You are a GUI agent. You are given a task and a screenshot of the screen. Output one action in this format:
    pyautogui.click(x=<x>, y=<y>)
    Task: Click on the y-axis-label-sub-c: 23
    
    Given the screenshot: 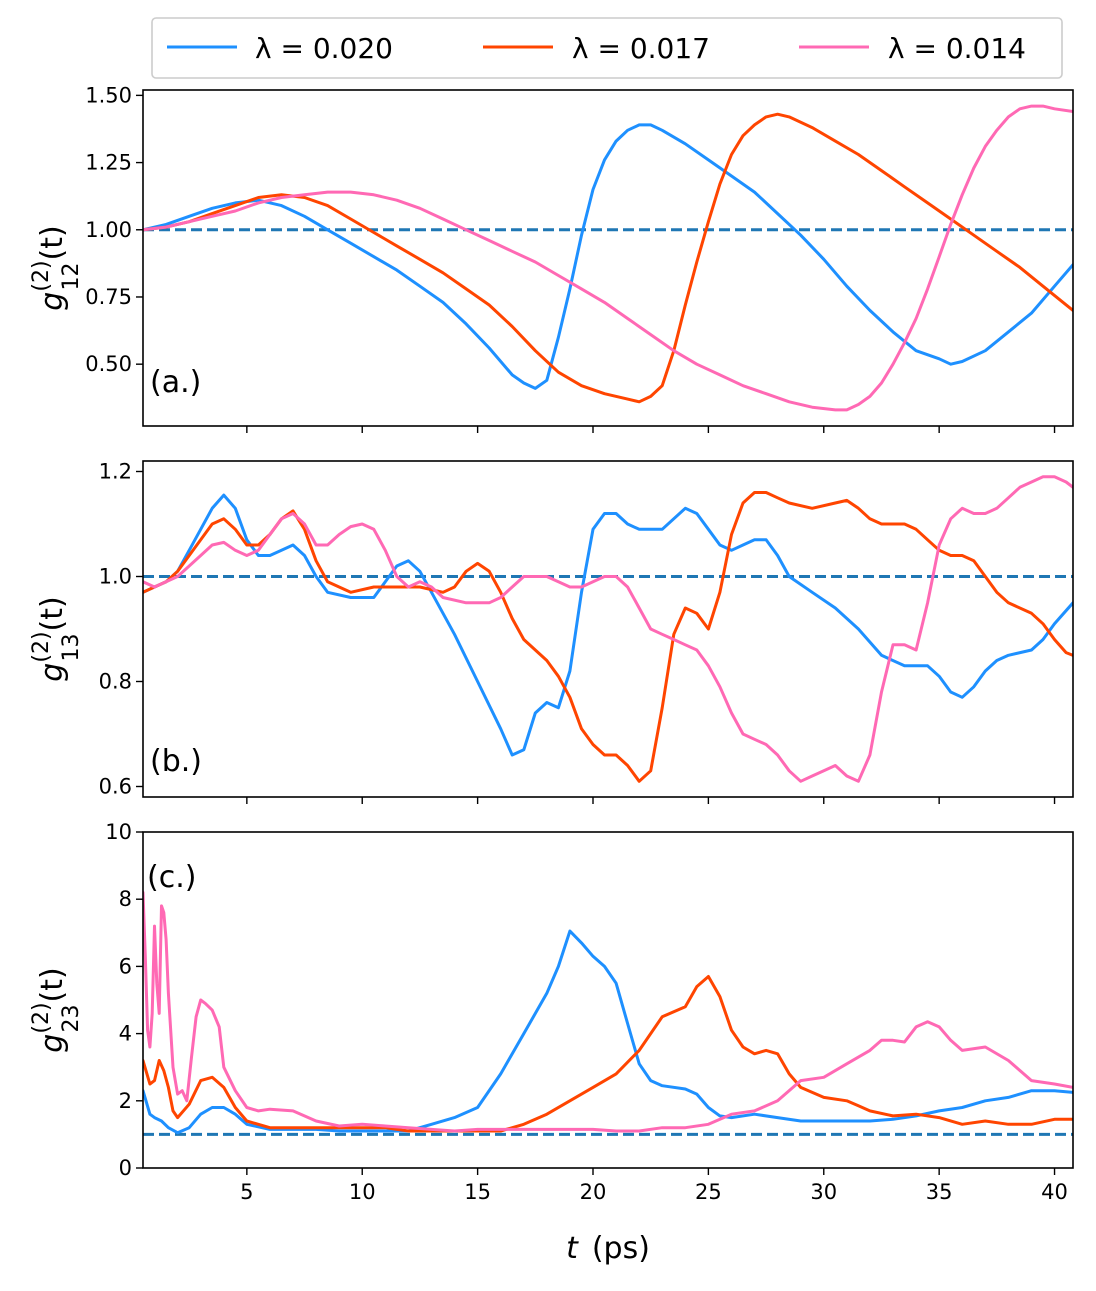 What is the action you would take?
    pyautogui.click(x=71, y=1018)
    